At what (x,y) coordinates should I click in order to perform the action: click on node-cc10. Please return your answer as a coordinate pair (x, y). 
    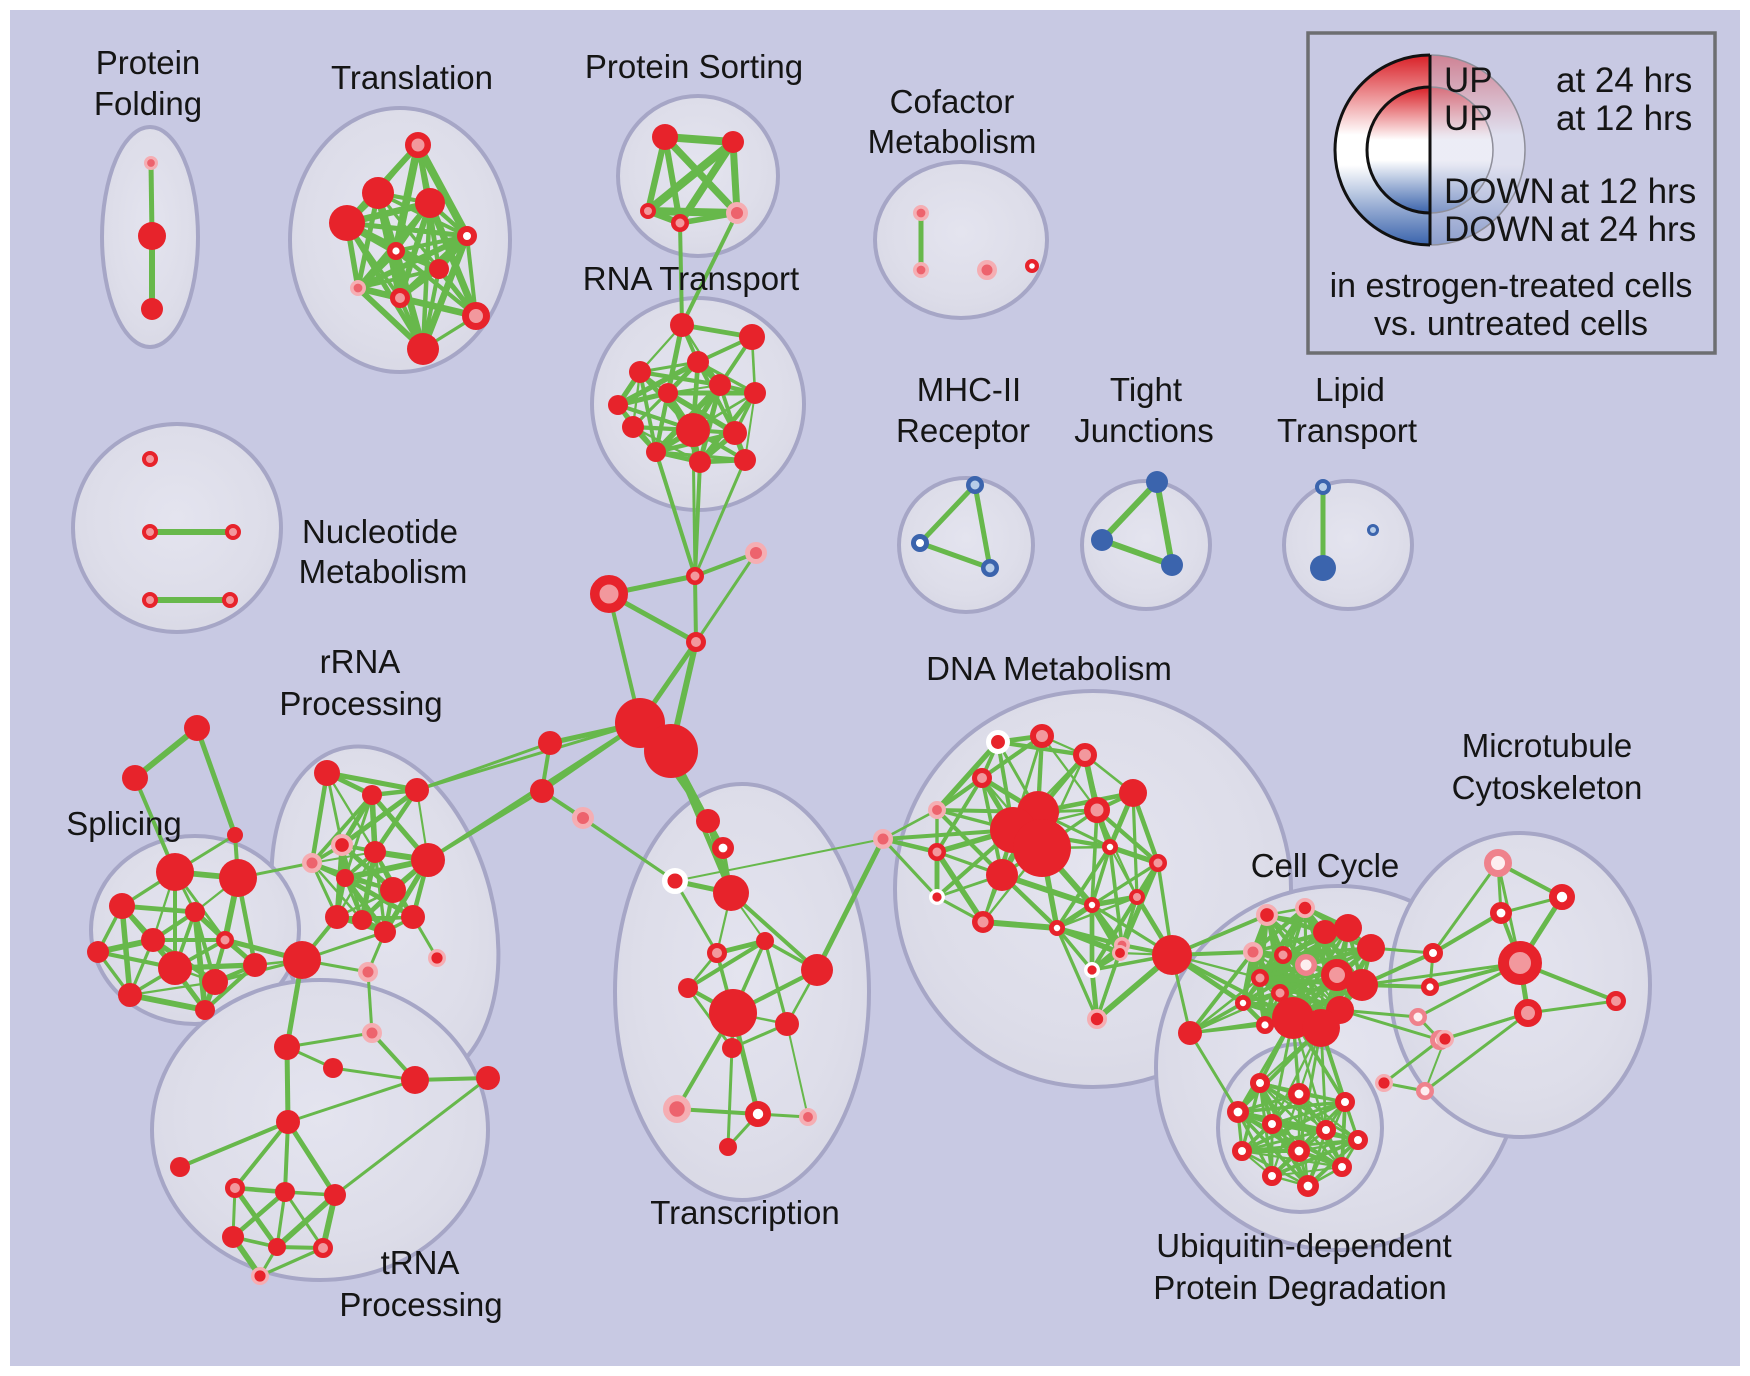
    Looking at the image, I should click on (1362, 985).